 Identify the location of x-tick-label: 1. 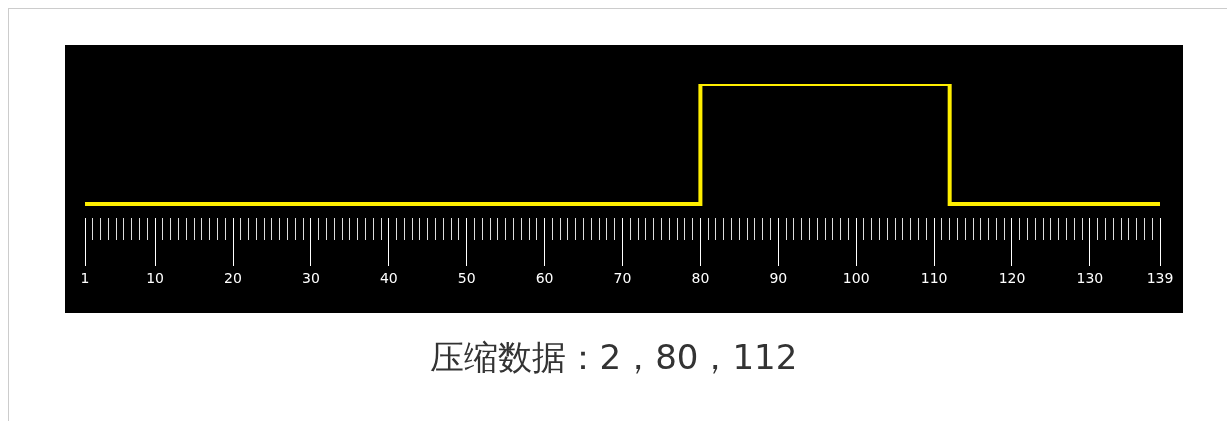
(85, 277).